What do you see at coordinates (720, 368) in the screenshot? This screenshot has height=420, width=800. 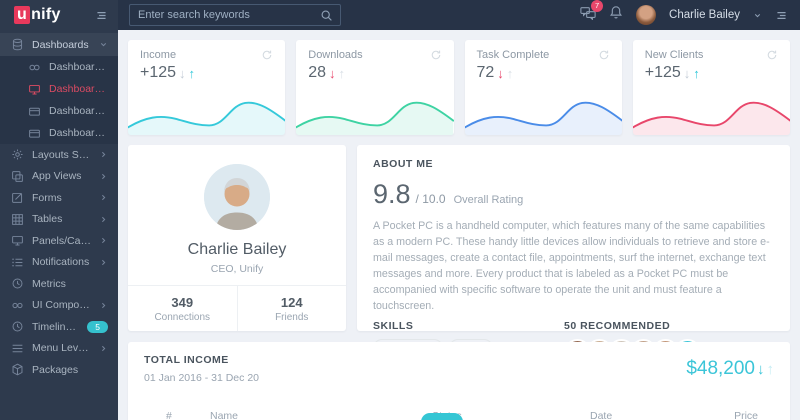 I see `amount-value: $48,200` at bounding box center [720, 368].